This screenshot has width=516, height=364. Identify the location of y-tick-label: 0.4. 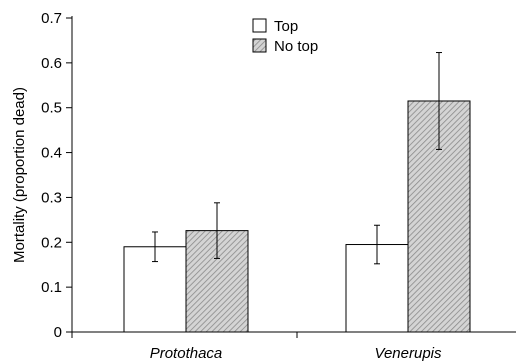
(51, 153).